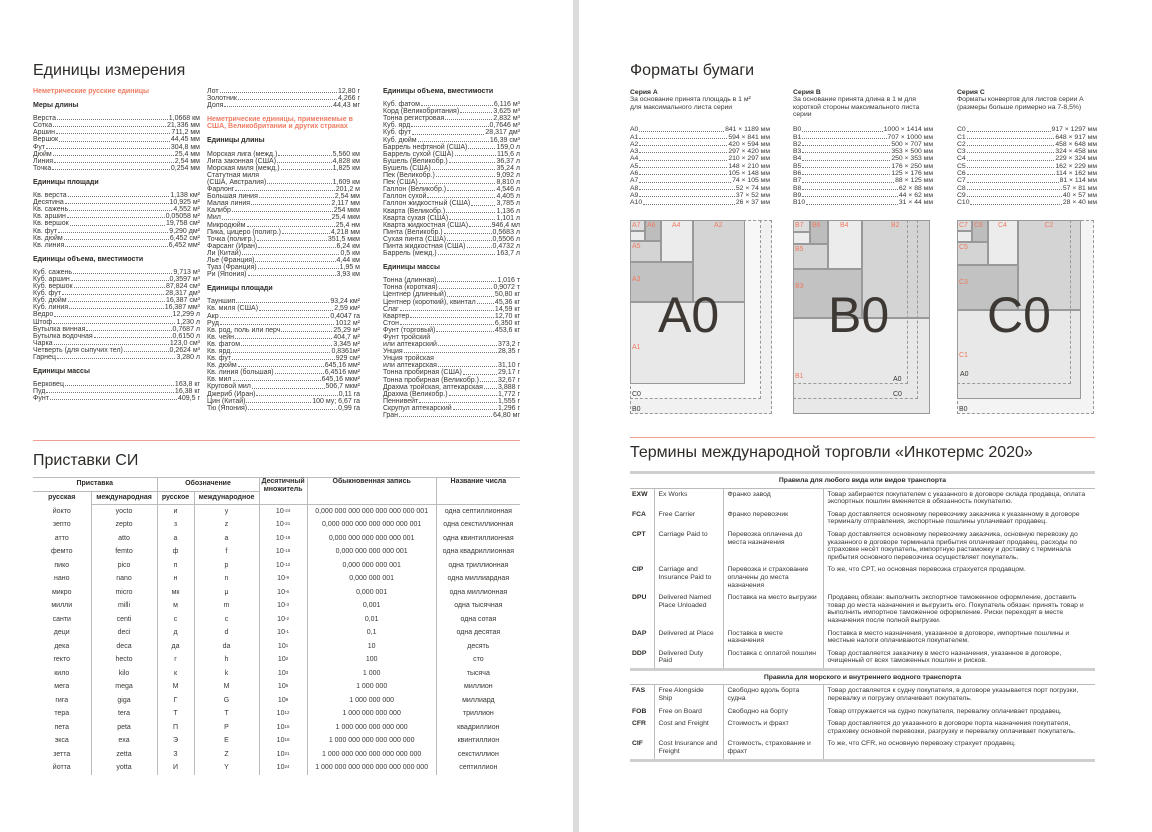  Describe the element at coordinates (862, 761) in the screenshot. I see `bottom-rule` at that location.